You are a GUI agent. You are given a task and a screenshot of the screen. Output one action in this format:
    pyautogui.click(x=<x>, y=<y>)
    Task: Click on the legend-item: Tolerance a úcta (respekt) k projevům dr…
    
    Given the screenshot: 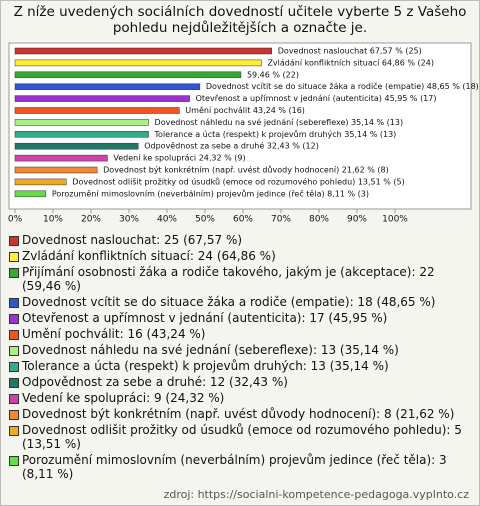 What is the action you would take?
    pyautogui.click(x=241, y=366)
    